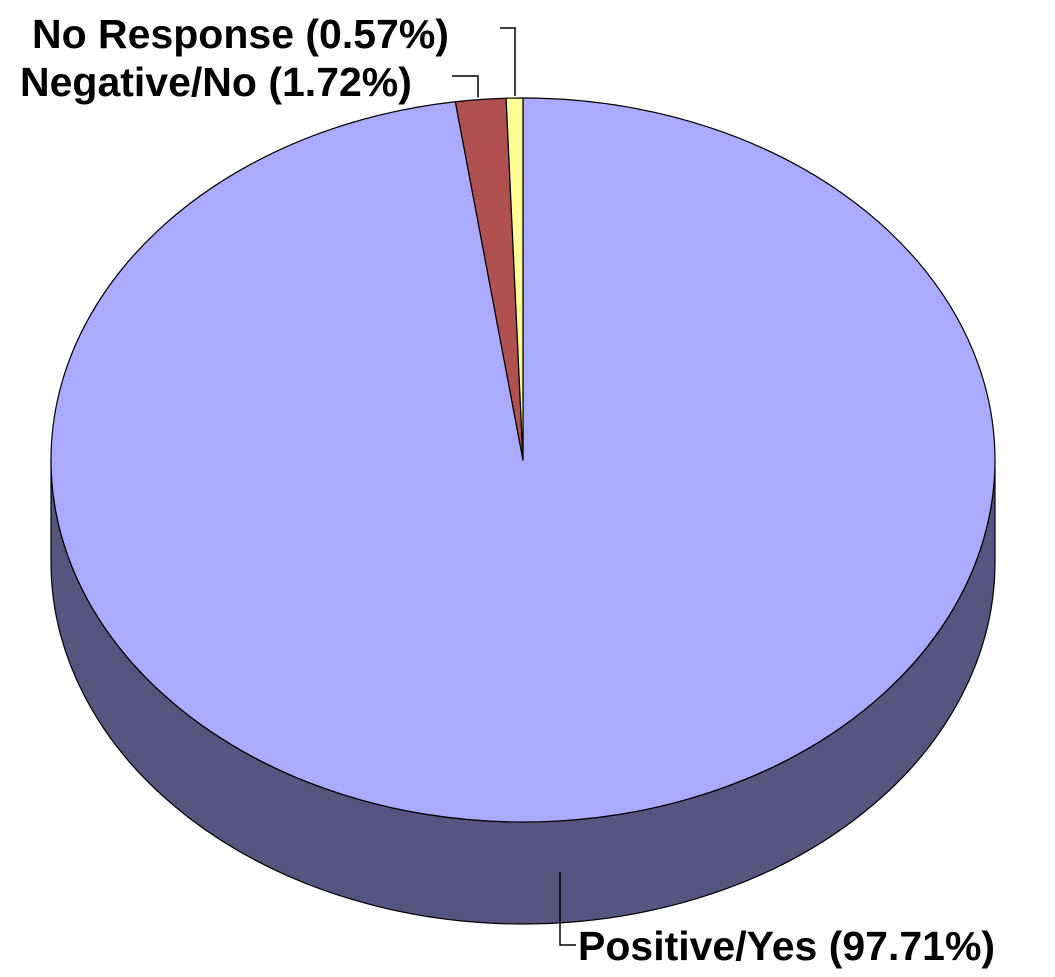 Image resolution: width=1055 pixels, height=977 pixels. What do you see at coordinates (465, 86) in the screenshot?
I see `leader-line-negative-no` at bounding box center [465, 86].